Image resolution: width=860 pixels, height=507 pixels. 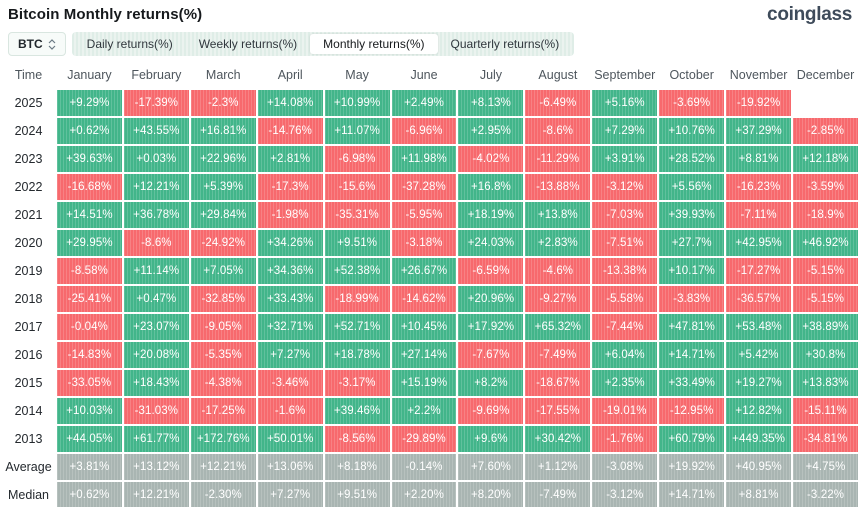 I want to click on tab-monthly-returns: Monthly returns(%), so click(x=374, y=44).